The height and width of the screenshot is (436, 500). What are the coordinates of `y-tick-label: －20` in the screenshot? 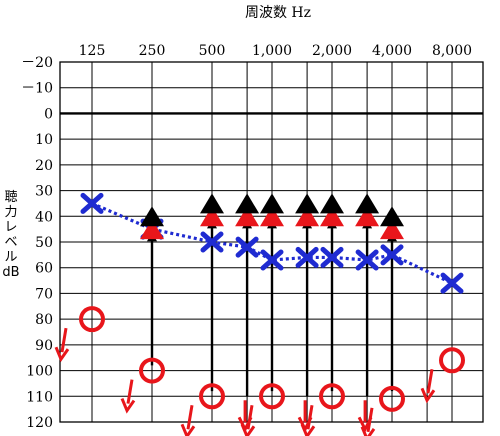 It's located at (37, 63).